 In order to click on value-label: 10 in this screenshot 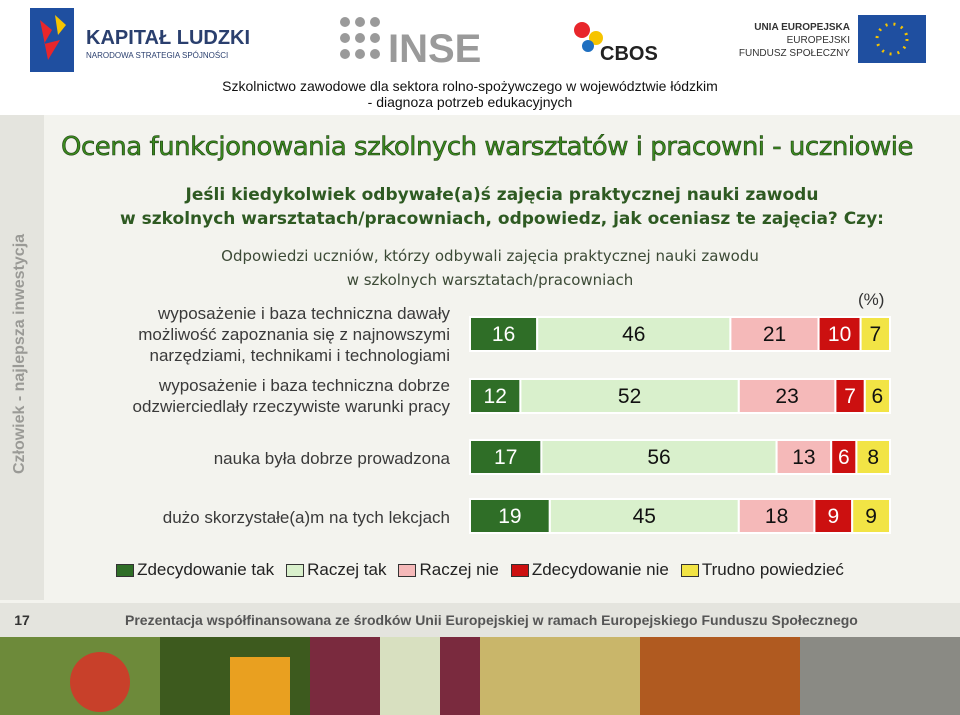, I will do `click(839, 334)`.